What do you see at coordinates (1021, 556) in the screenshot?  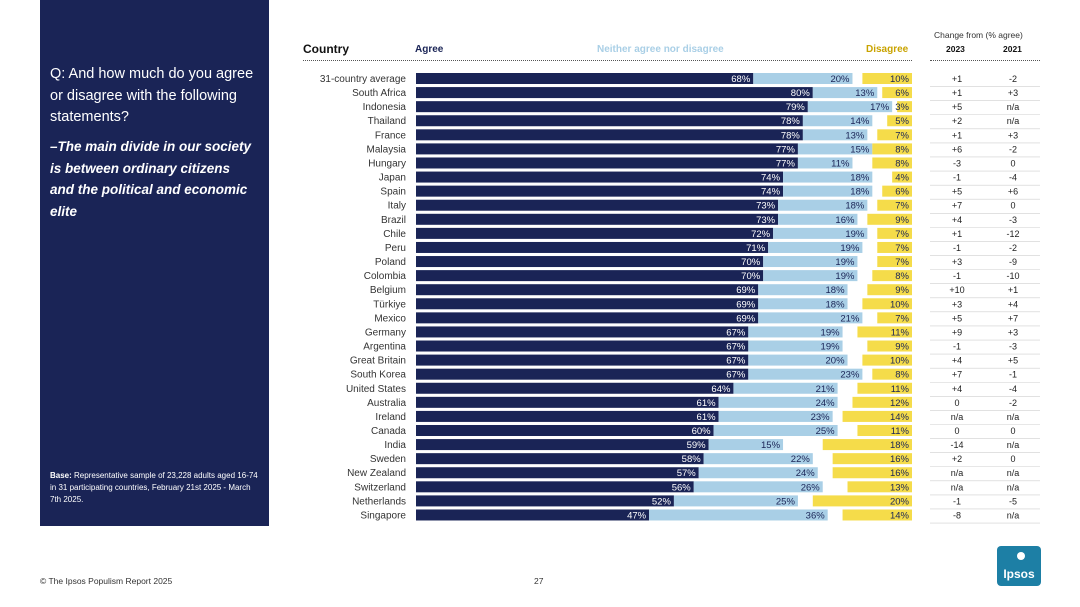 I see `logo-dot-icon` at bounding box center [1021, 556].